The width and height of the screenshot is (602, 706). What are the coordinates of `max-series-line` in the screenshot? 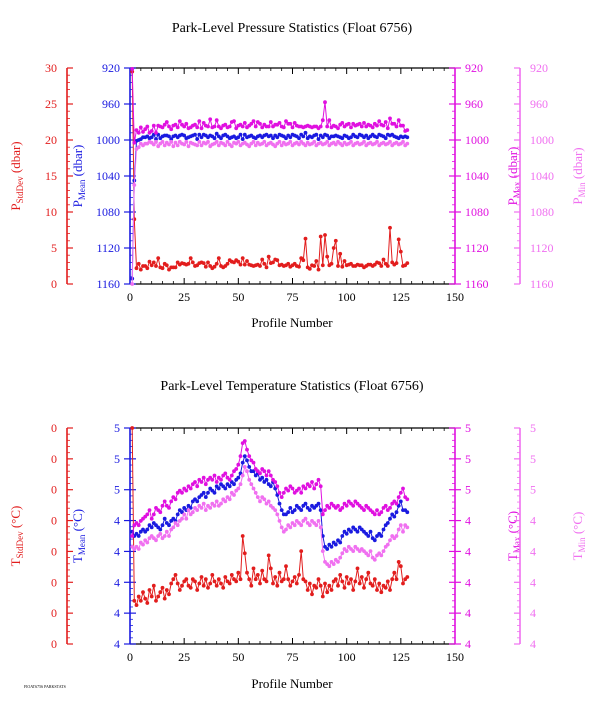 It's located at (269, 488).